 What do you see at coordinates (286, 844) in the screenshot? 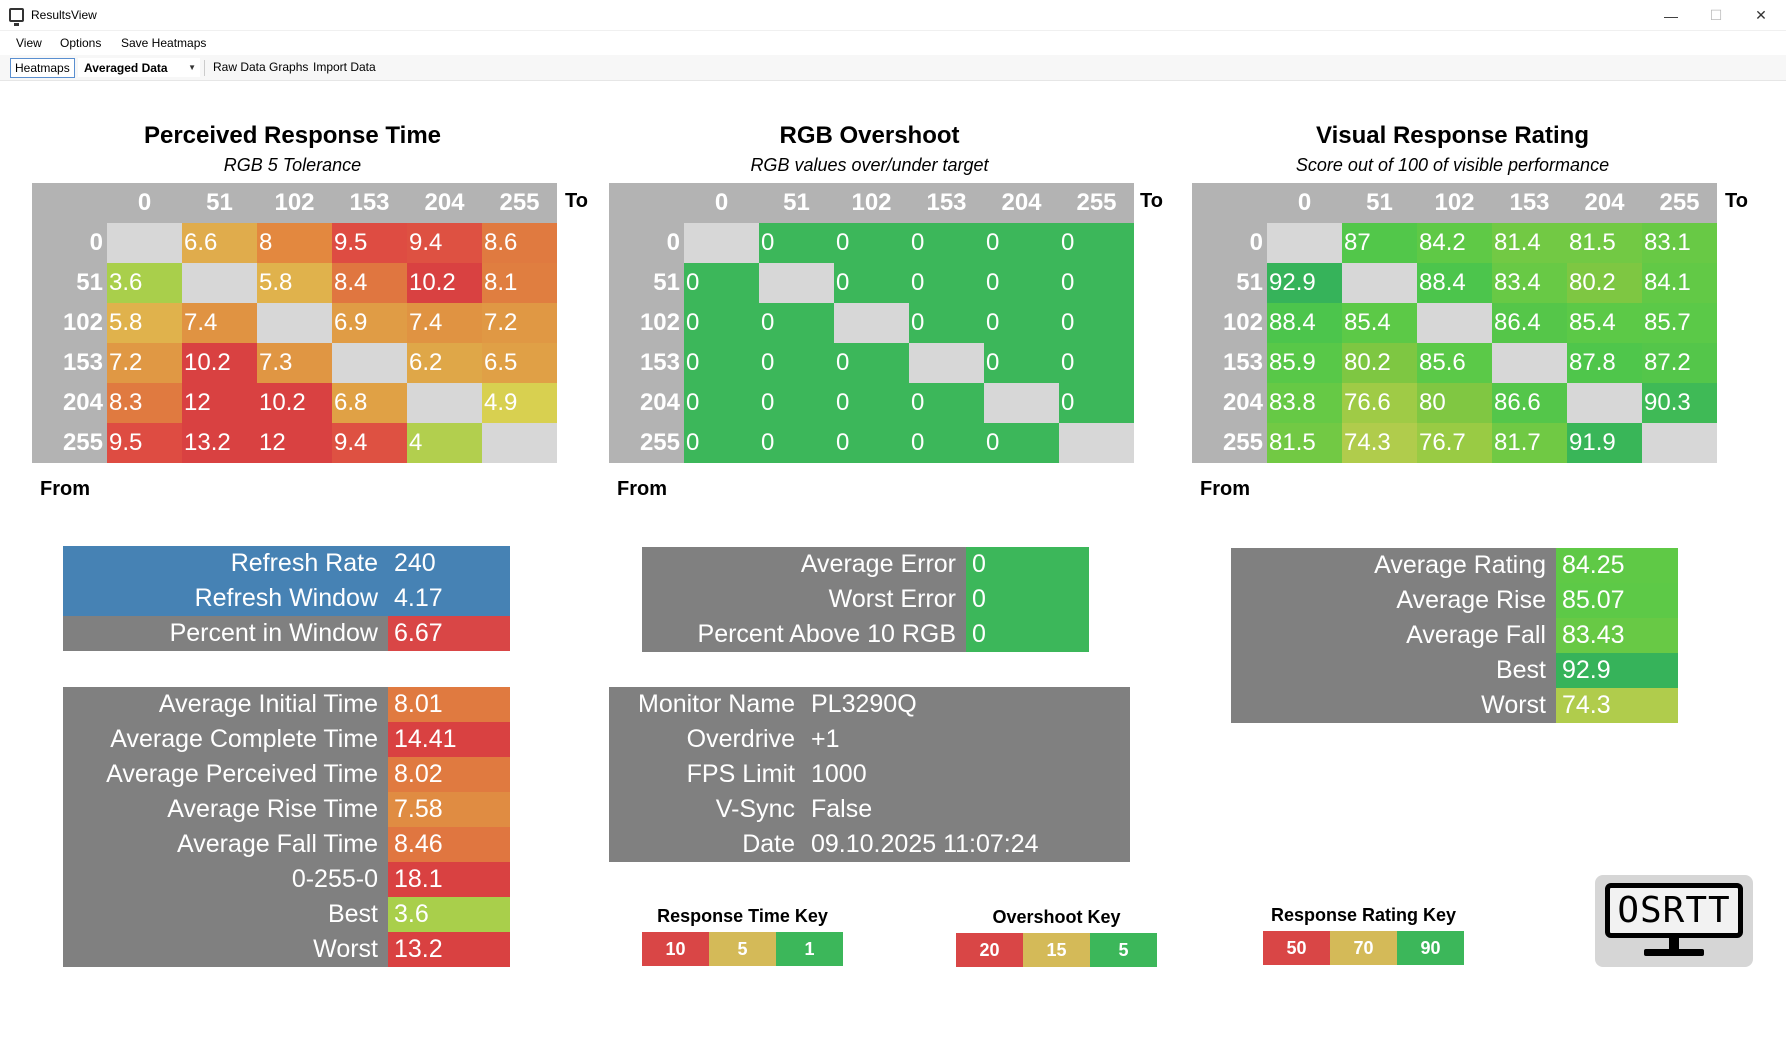
I see `stat-row: Average Fall Time 8.46` at bounding box center [286, 844].